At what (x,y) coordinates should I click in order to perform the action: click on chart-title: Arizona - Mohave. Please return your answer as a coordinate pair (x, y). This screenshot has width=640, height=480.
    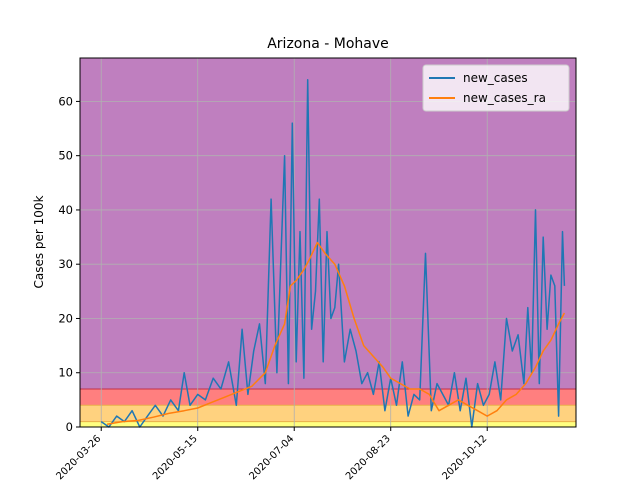
    Looking at the image, I should click on (328, 44).